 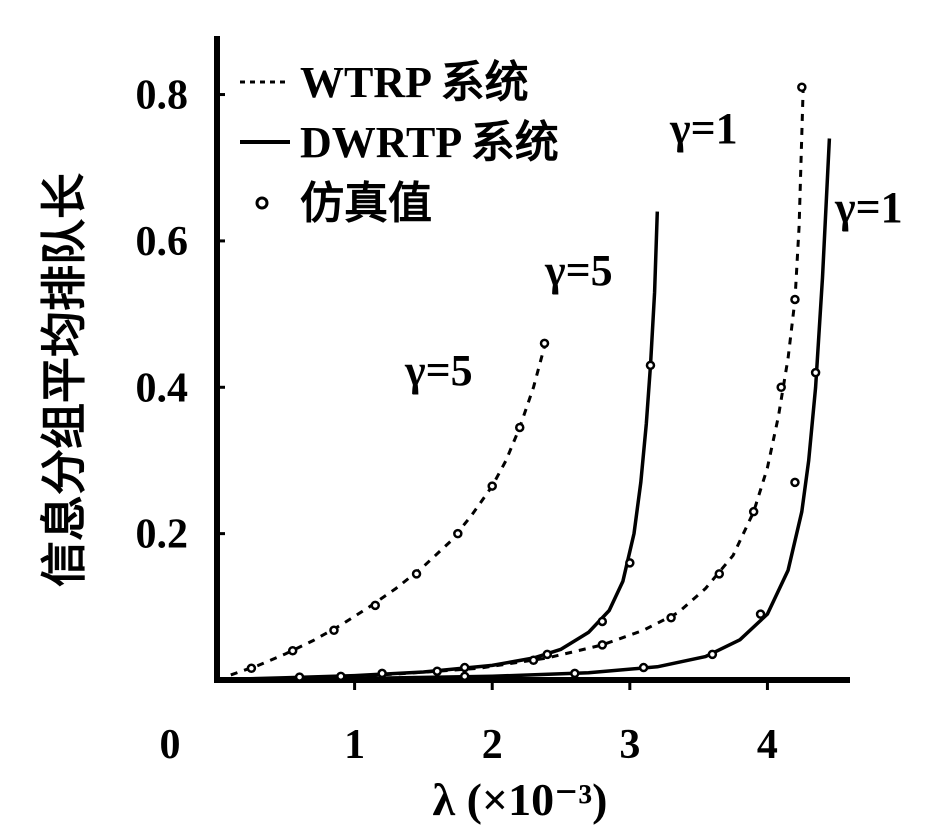 What do you see at coordinates (578, 270) in the screenshot?
I see `annotation-dwrtp-gamma5: γ=5` at bounding box center [578, 270].